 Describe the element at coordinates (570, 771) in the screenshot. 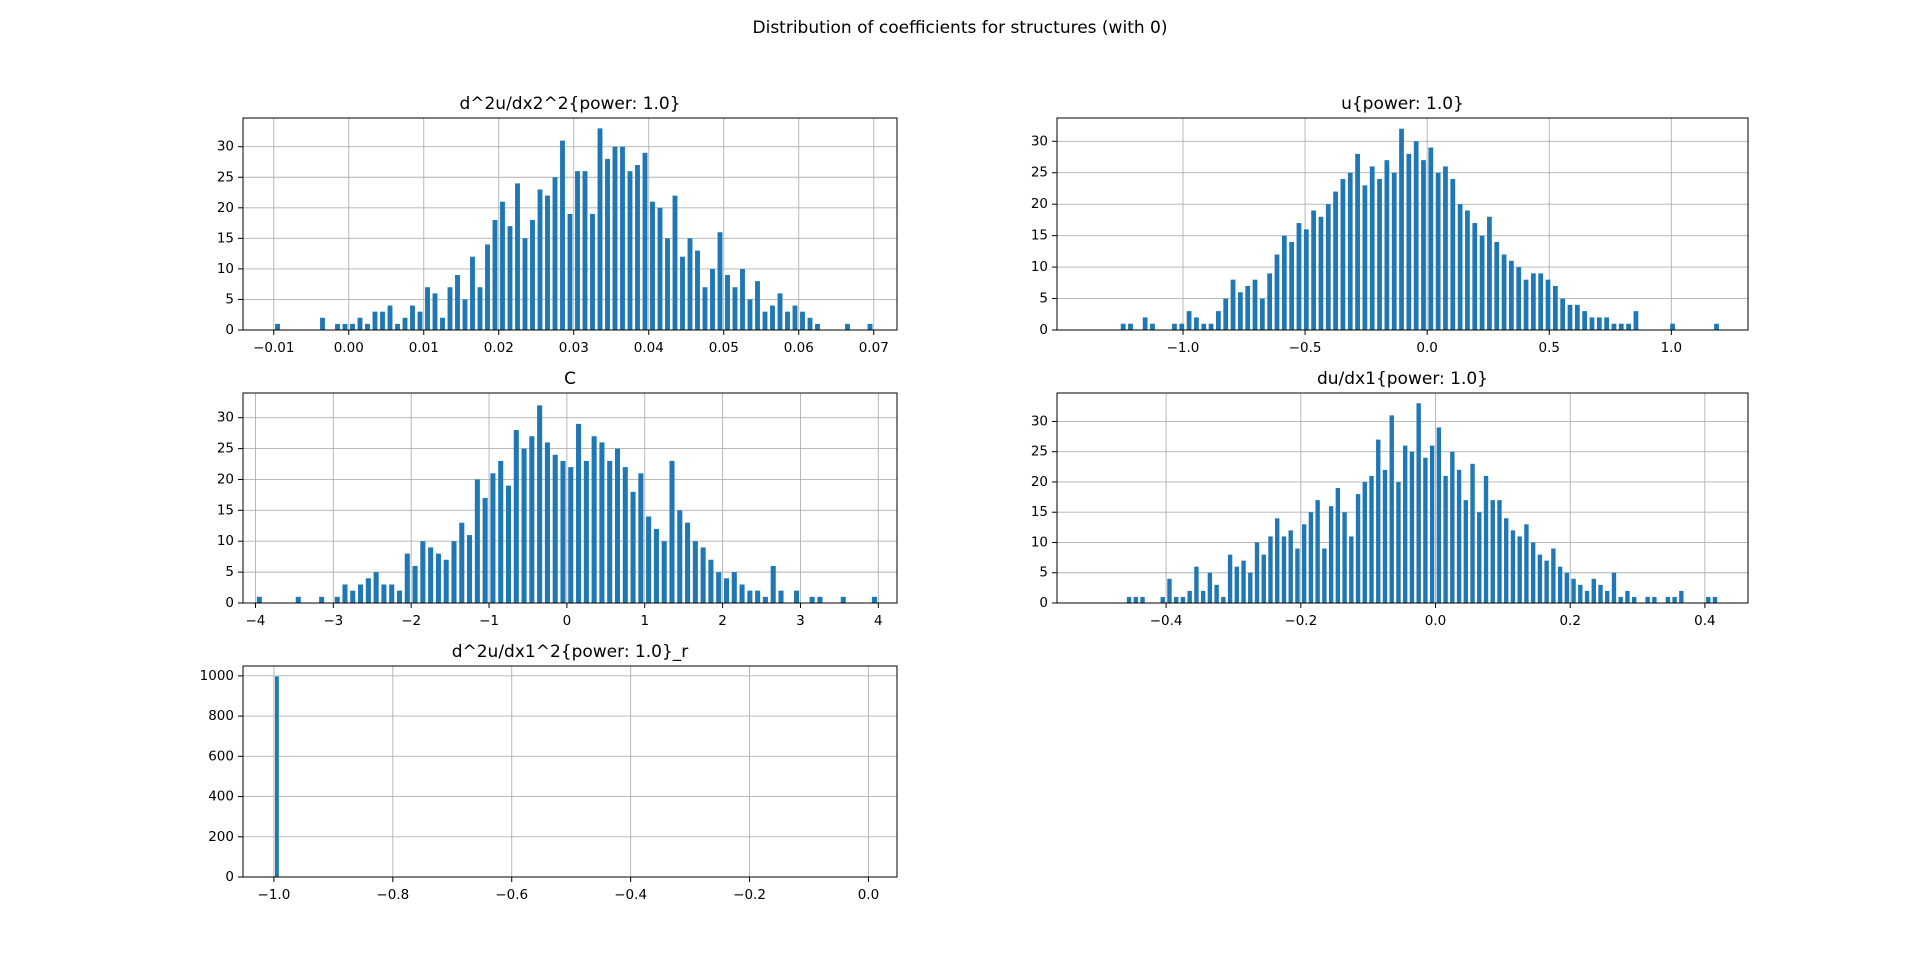

I see `axes-frame` at that location.